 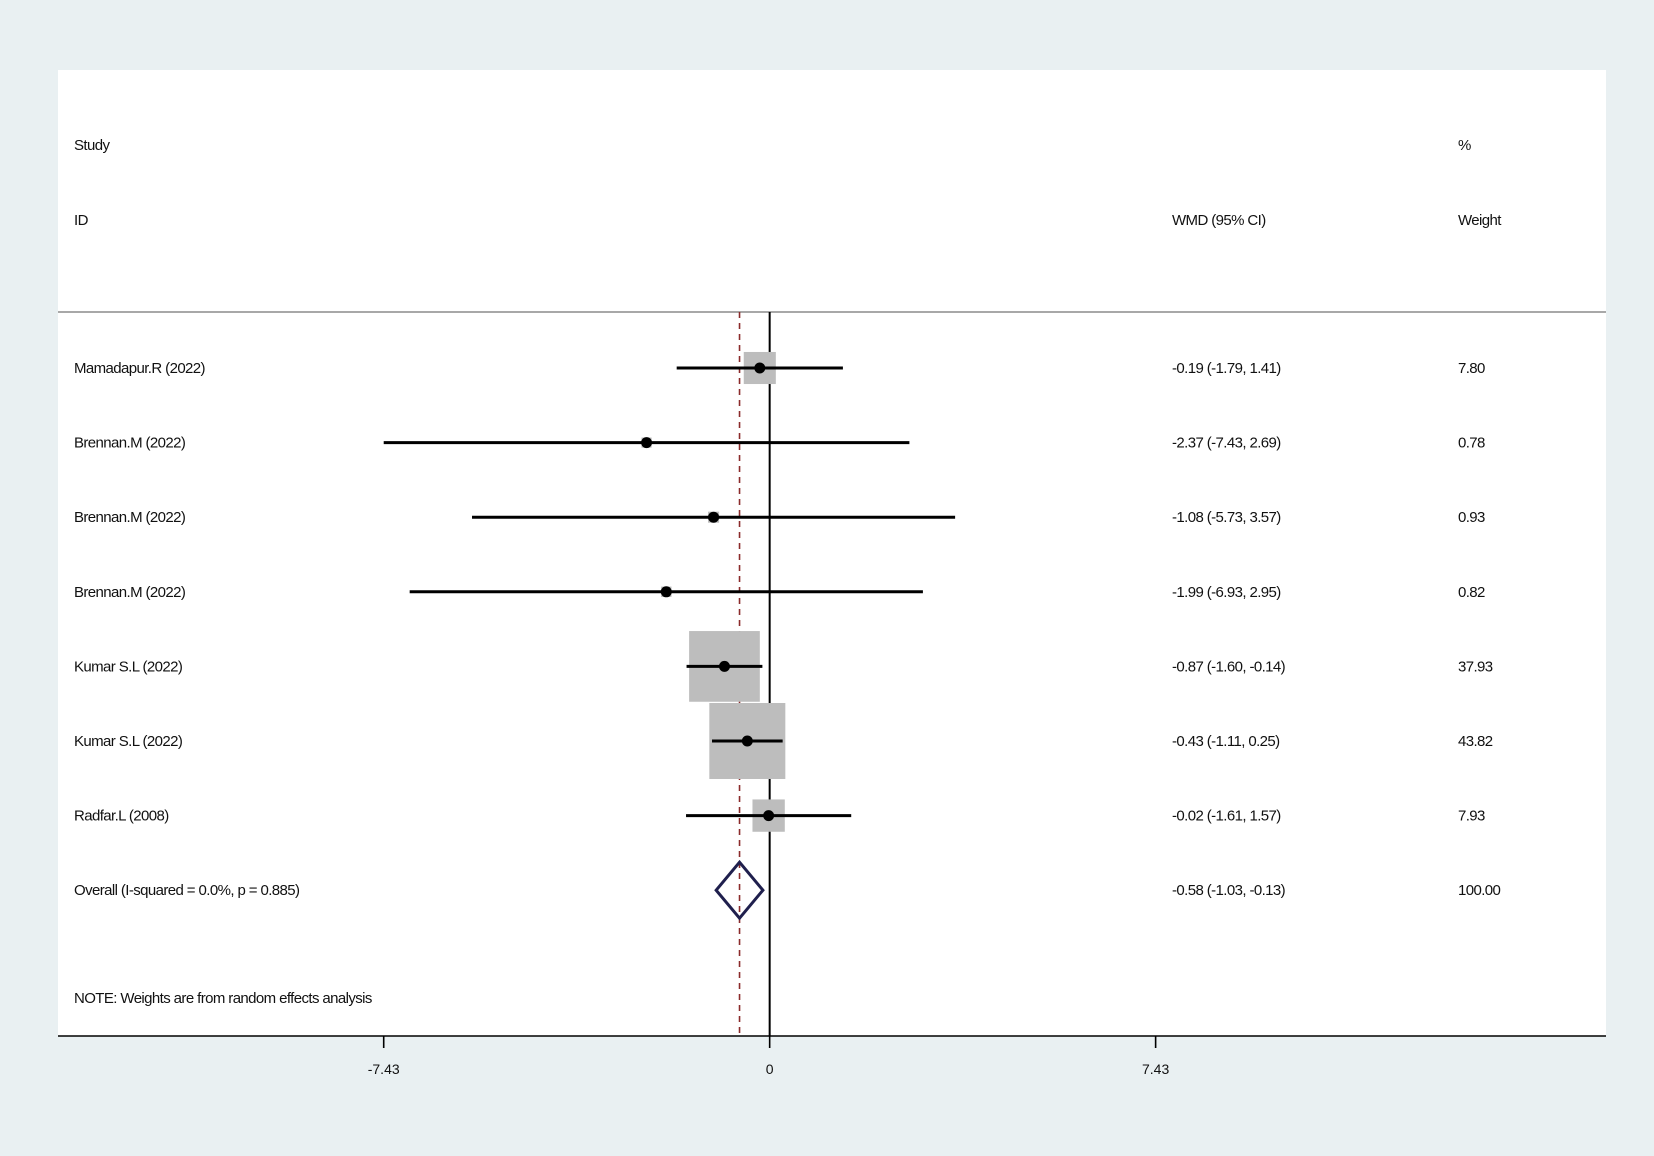 I want to click on x-axis: -7.43 0 7.43, so click(x=832, y=1056).